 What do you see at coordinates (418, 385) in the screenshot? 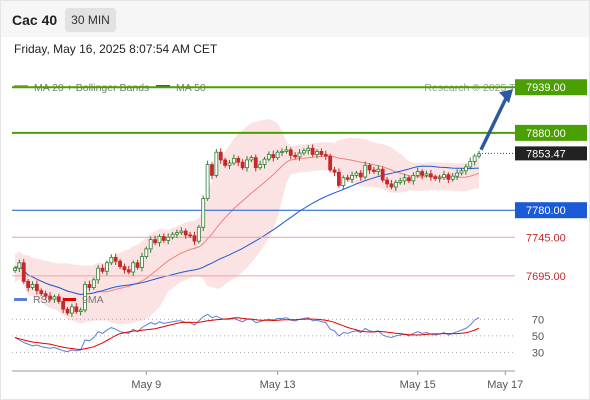
I see `time-tick-2: May 15` at bounding box center [418, 385].